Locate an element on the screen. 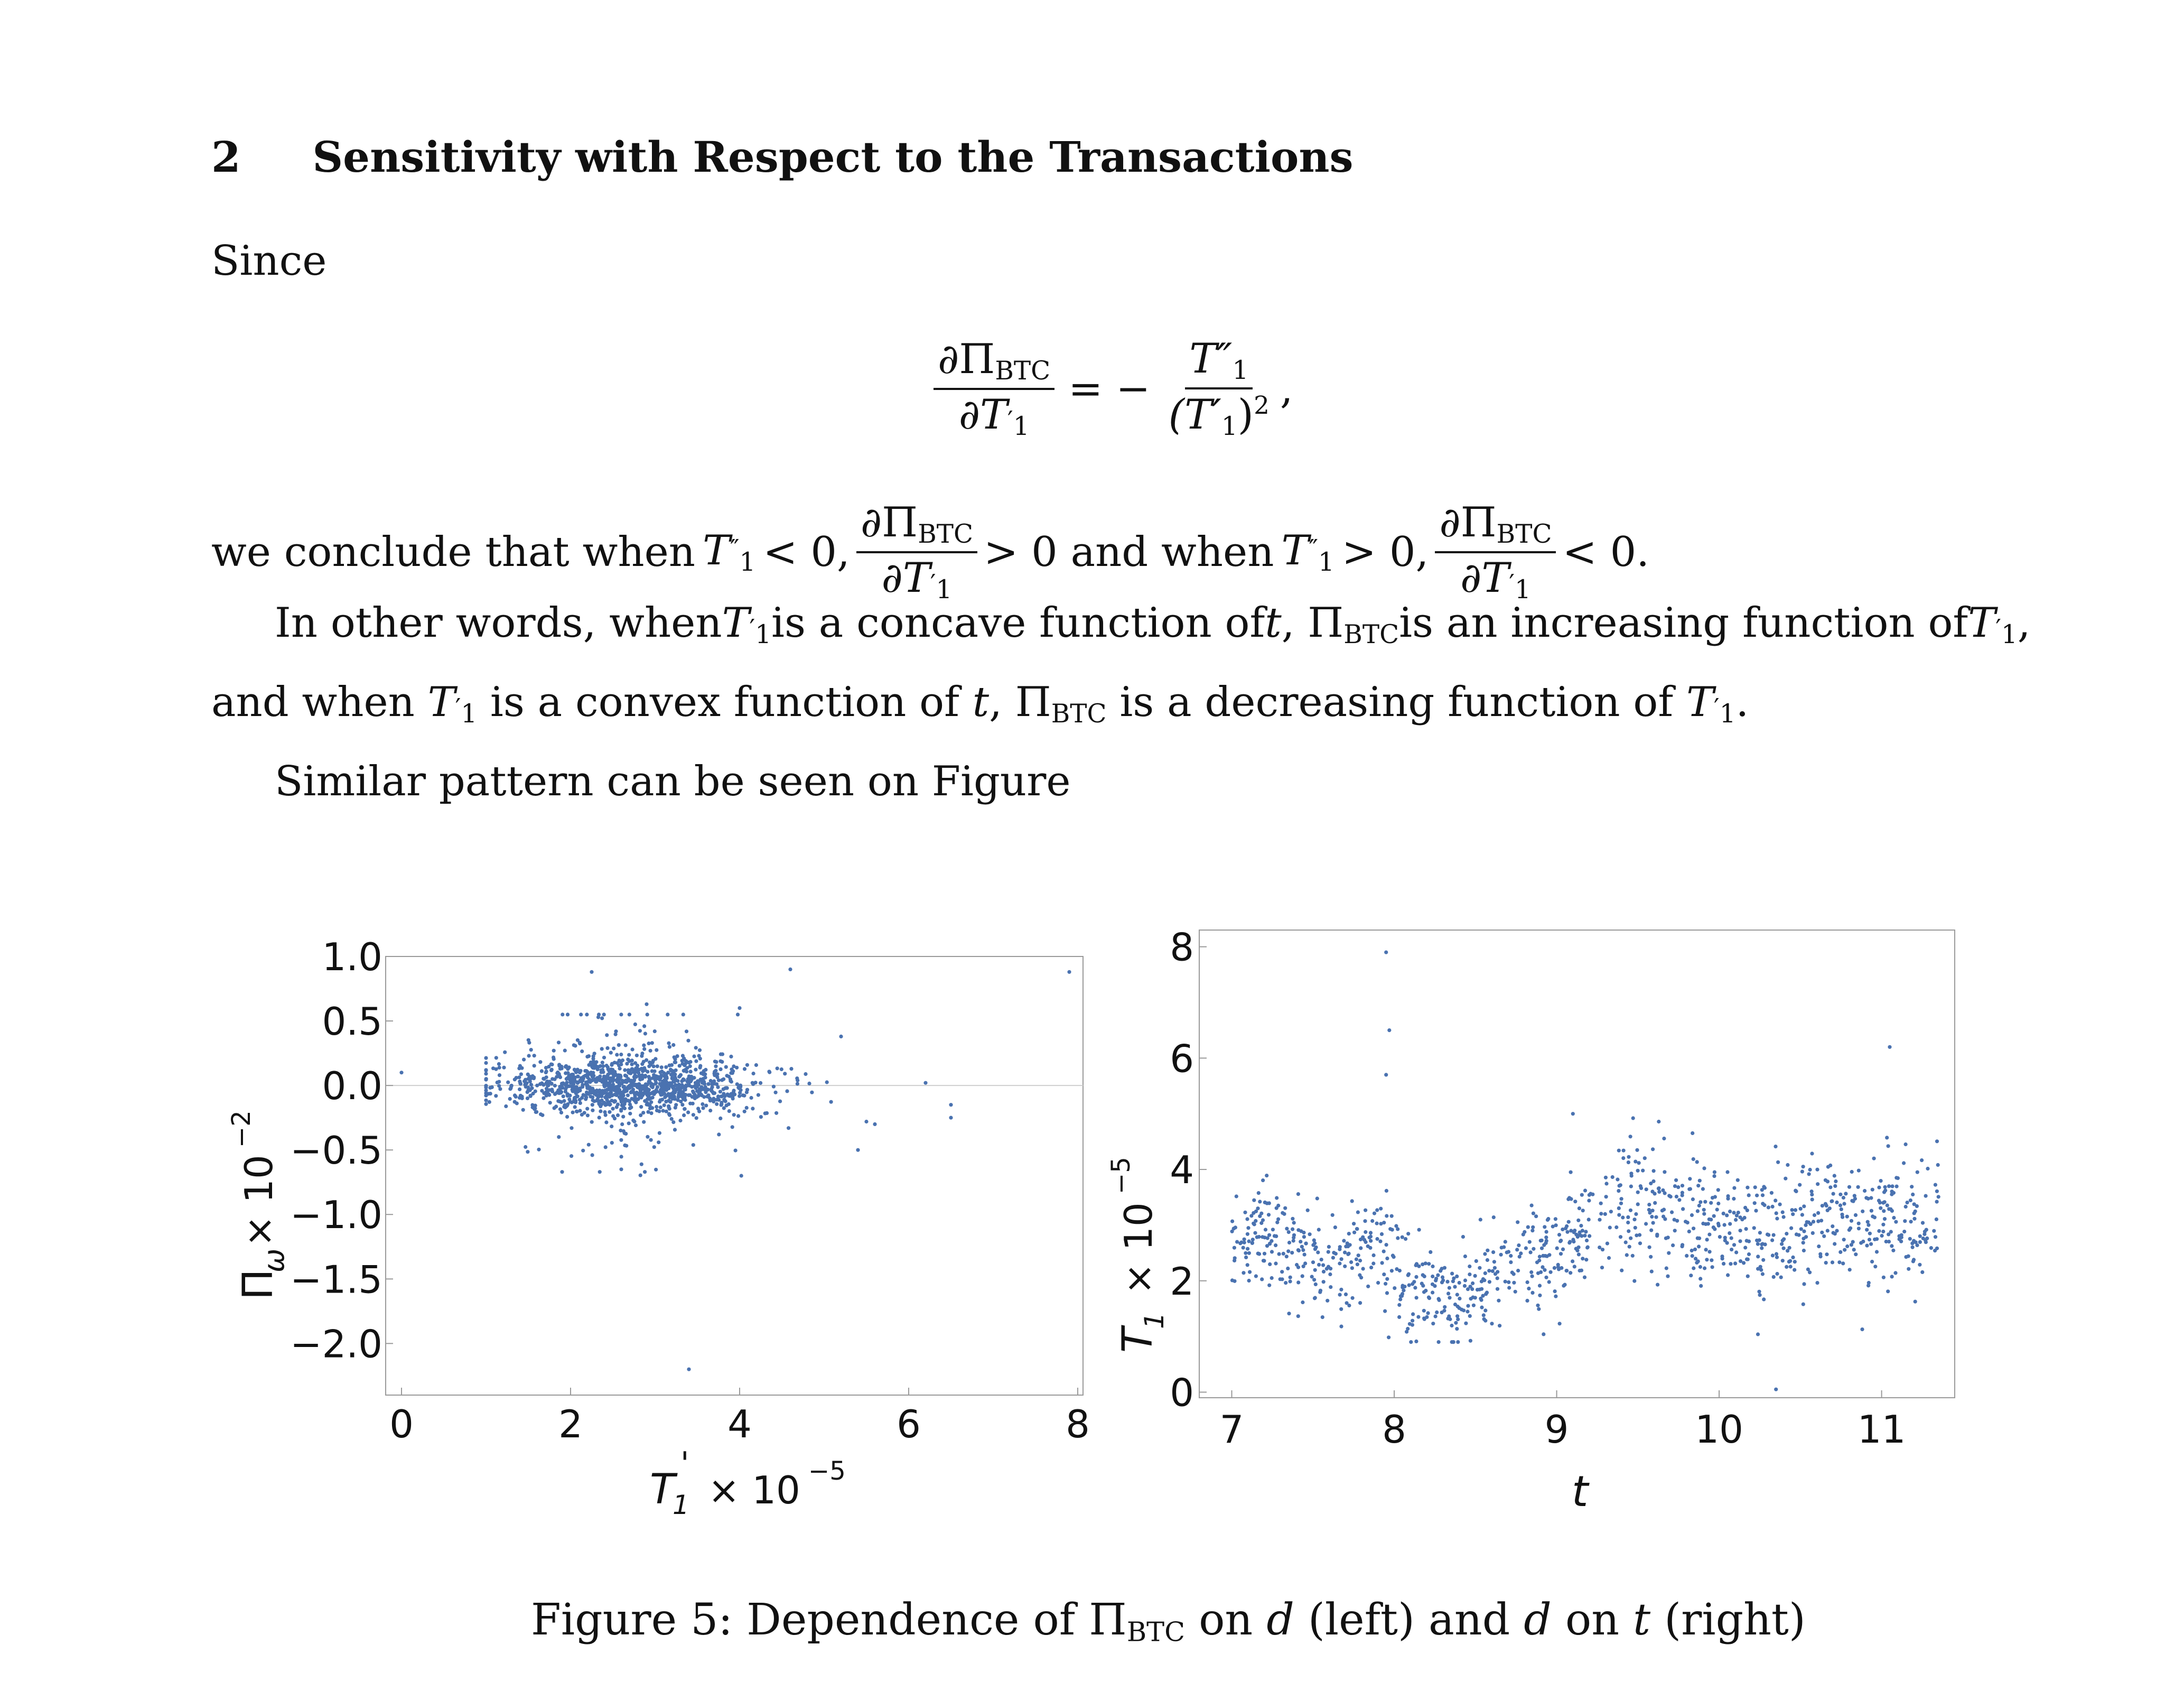 The width and height of the screenshot is (2184, 1691). left-y-ticks: 1.00.50.0−0.5−1.0−1.5−2.0 is located at coordinates (341, 1150).